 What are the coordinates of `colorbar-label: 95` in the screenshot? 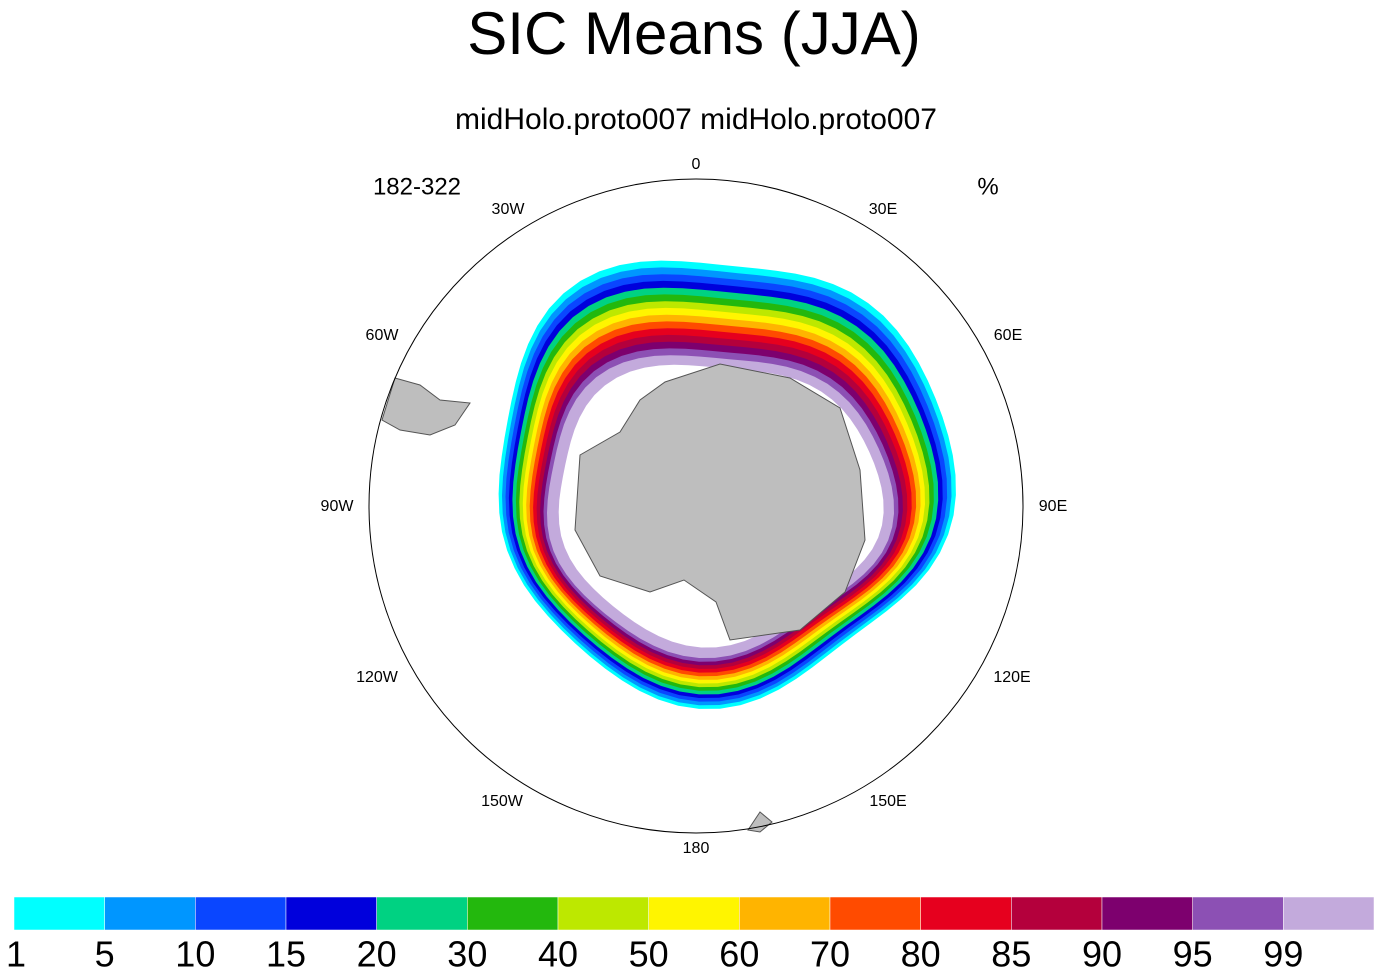 It's located at (1193, 954).